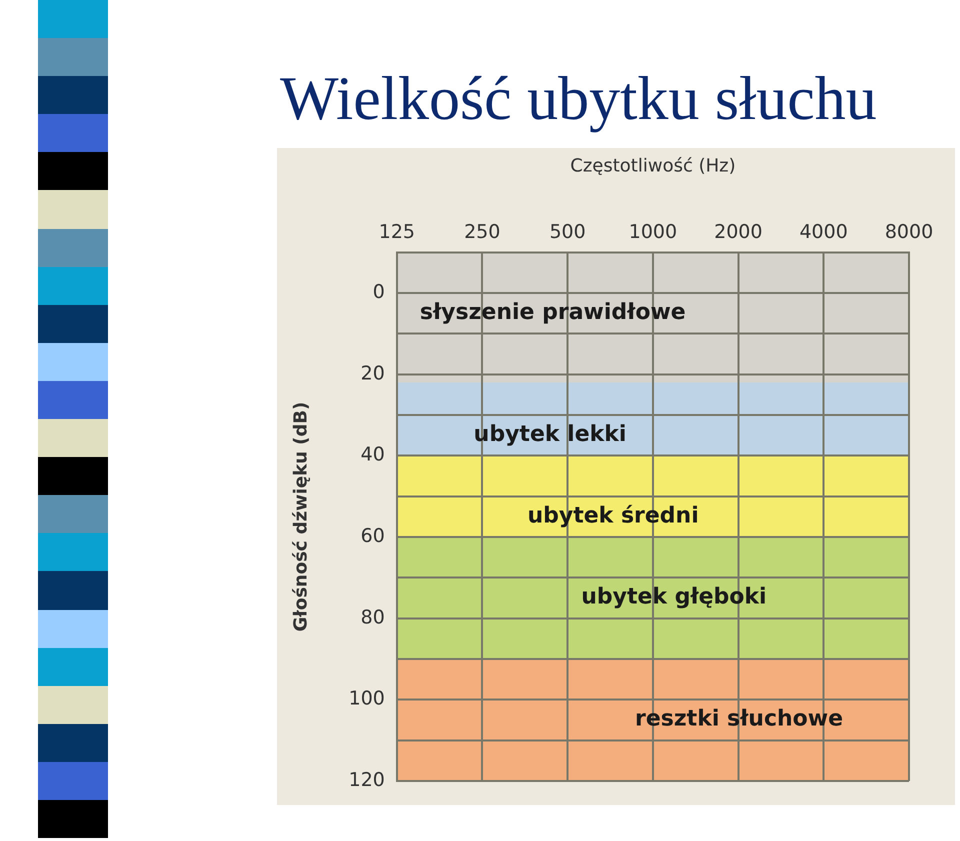 The width and height of the screenshot is (960, 841). Describe the element at coordinates (674, 597) in the screenshot. I see `band-label: ubytek głęboki` at that location.